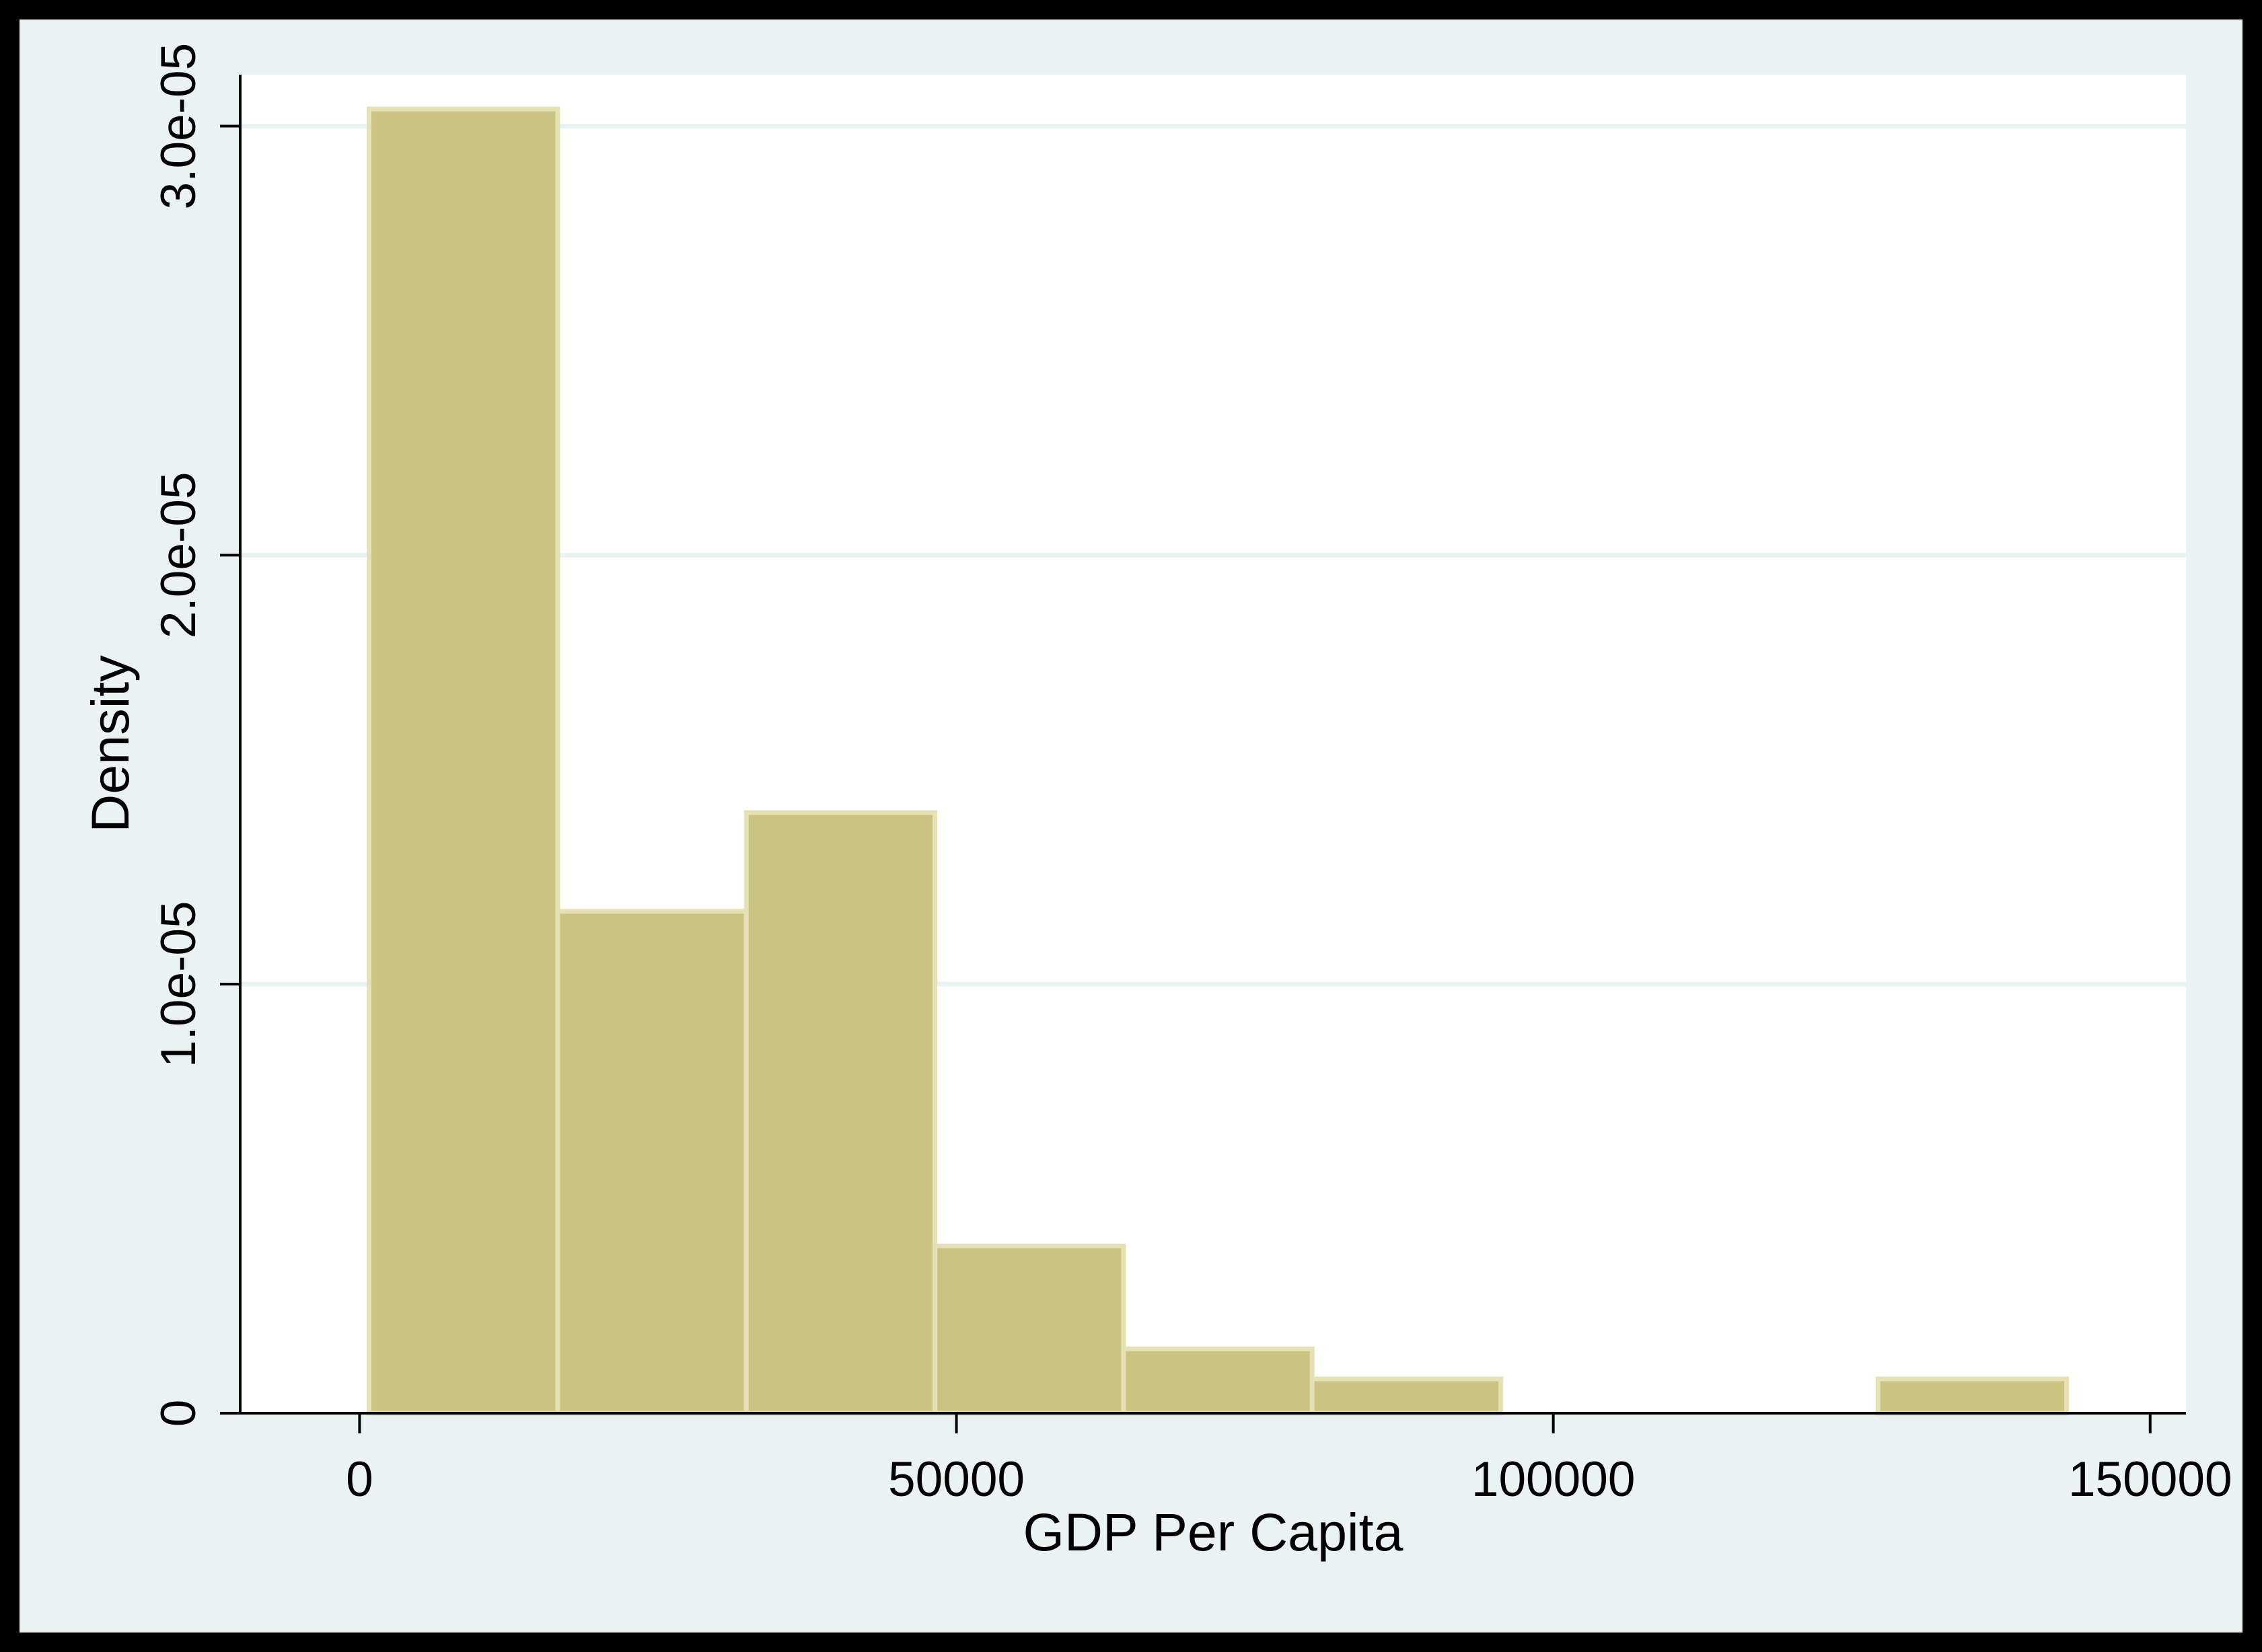  What do you see at coordinates (110, 744) in the screenshot?
I see `y-axis-title: Density` at bounding box center [110, 744].